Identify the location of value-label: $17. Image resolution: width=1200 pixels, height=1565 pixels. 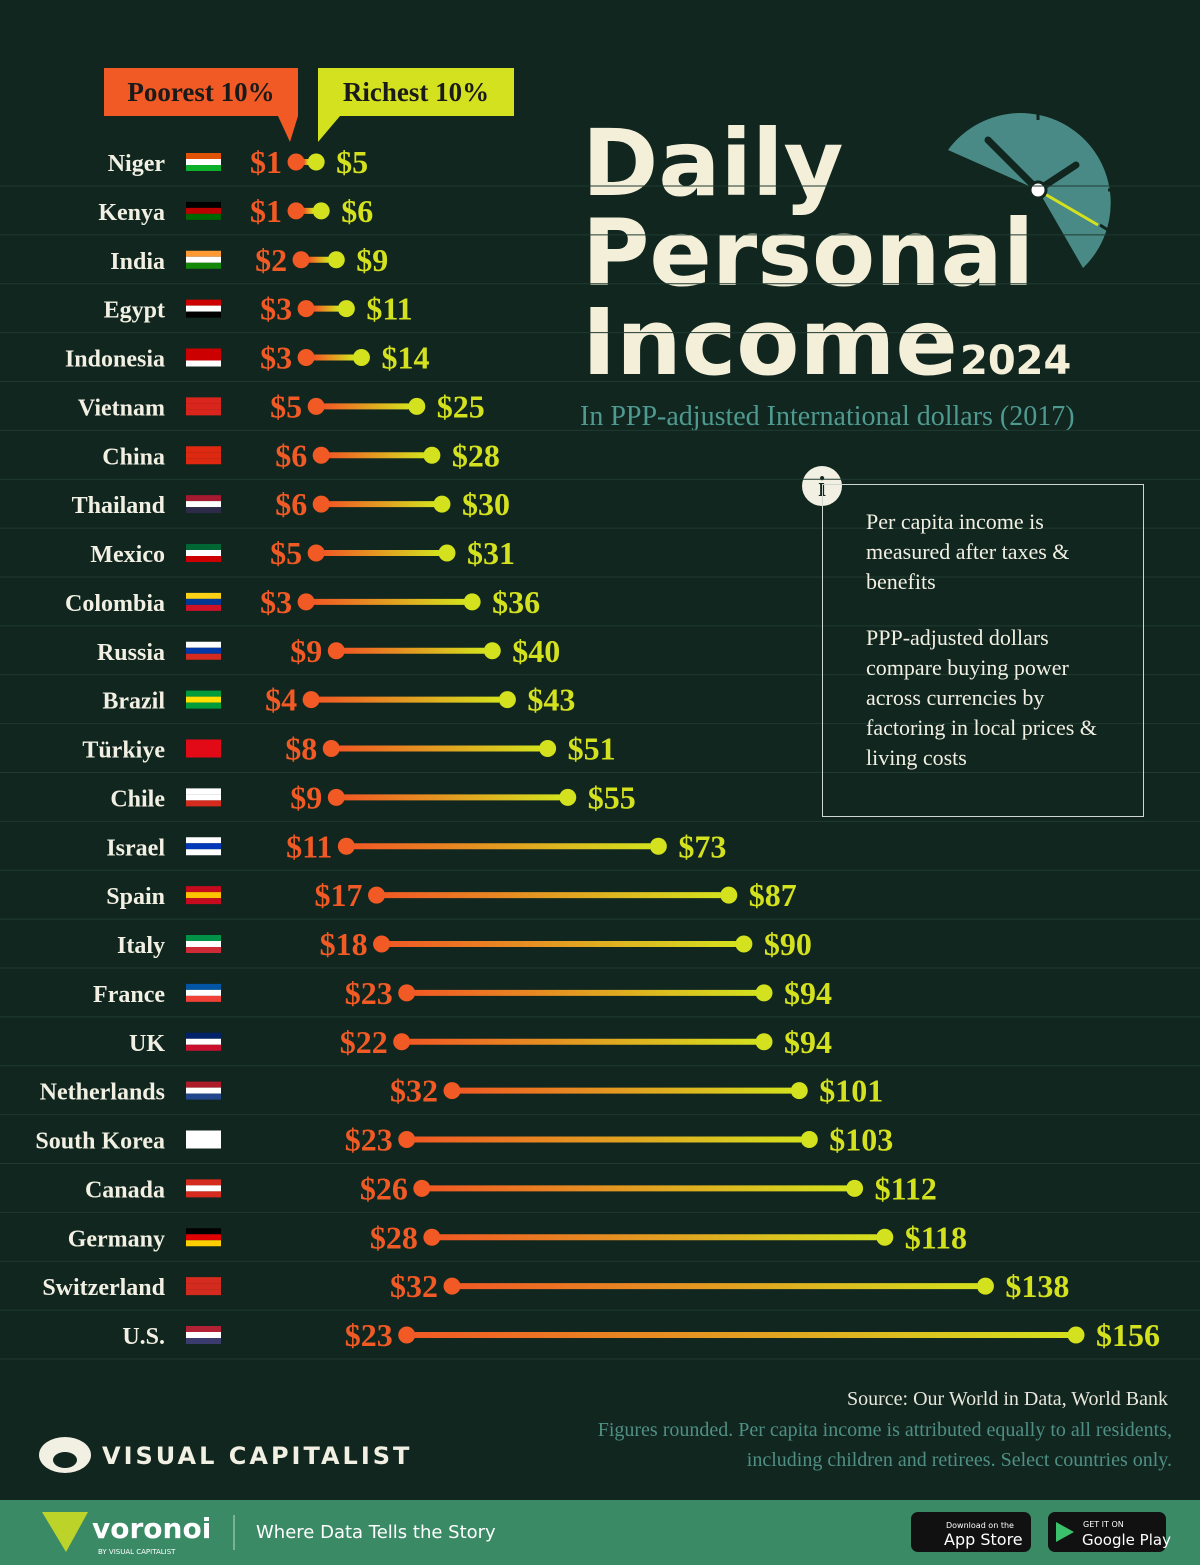
(339, 895).